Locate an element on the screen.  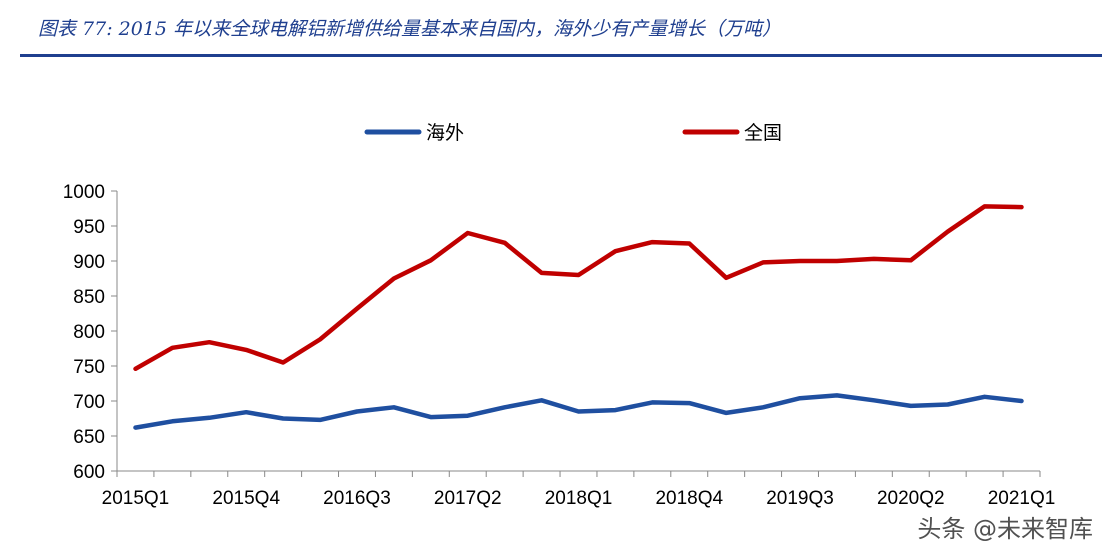
y-tick-label: 900 is located at coordinates (89, 262).